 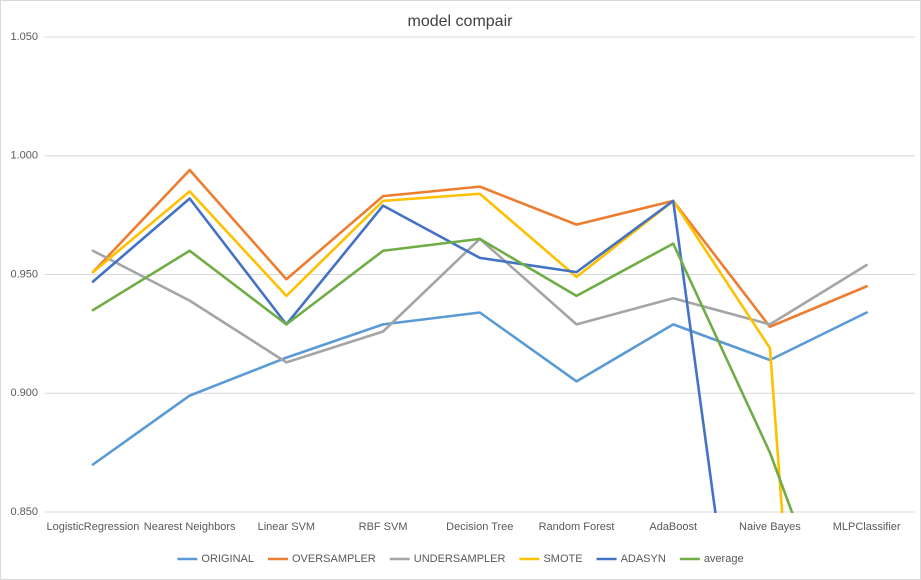 I want to click on legend-item: SMOTE, so click(x=551, y=559).